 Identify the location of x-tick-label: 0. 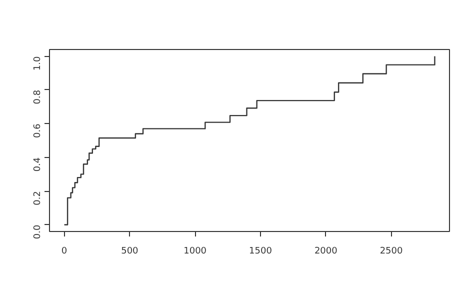
(64, 251).